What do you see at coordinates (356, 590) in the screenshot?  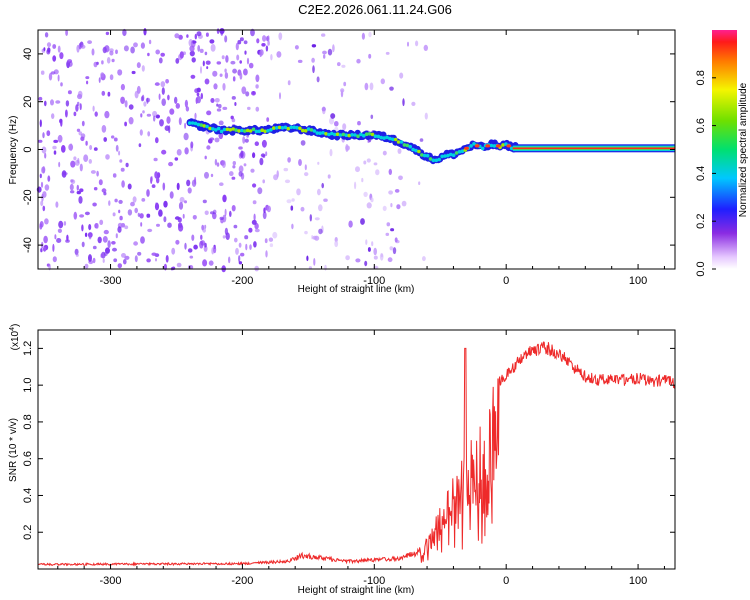 I see `snr-x-label: Height of straight line (km)` at bounding box center [356, 590].